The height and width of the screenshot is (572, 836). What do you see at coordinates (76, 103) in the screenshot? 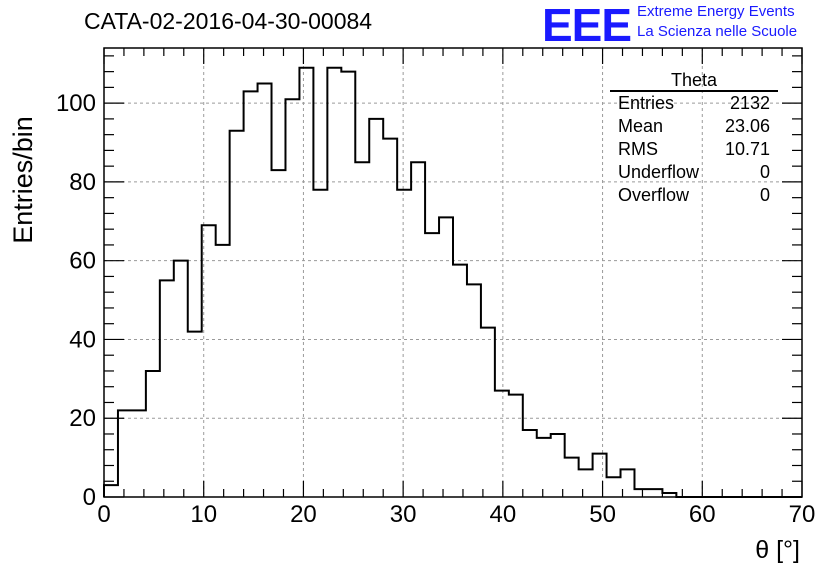
I see `y-tick-label: 100` at bounding box center [76, 103].